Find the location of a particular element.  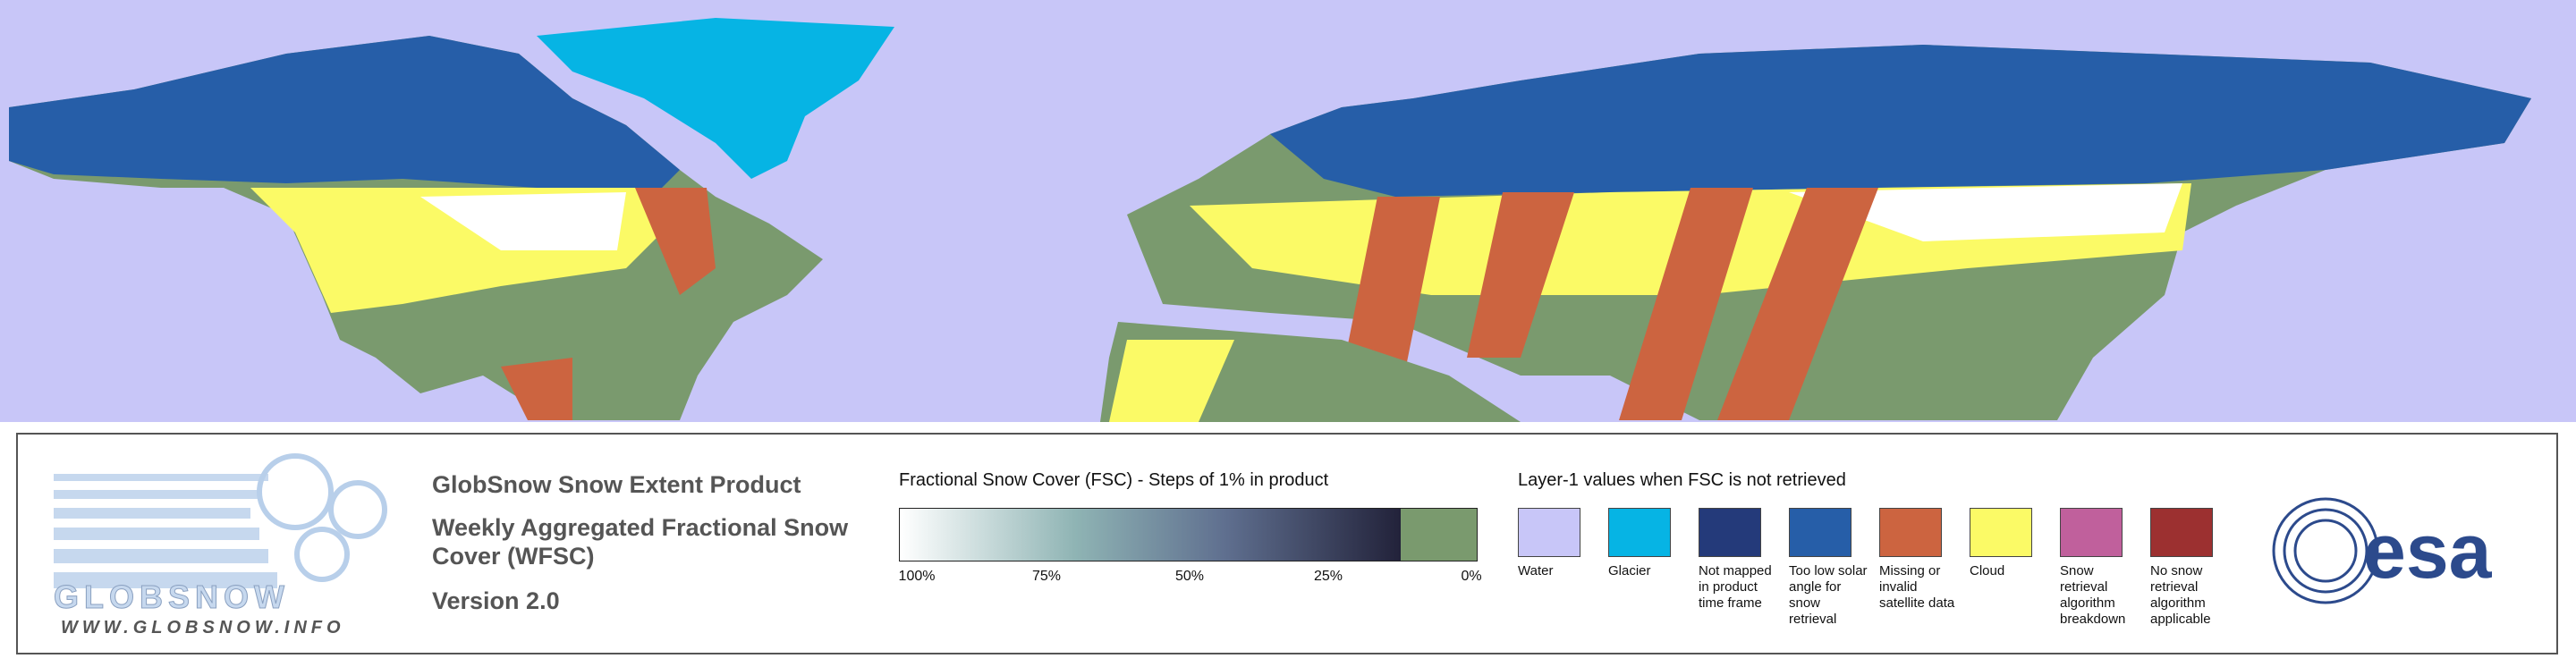

esa-swirl is located at coordinates (2325, 550).